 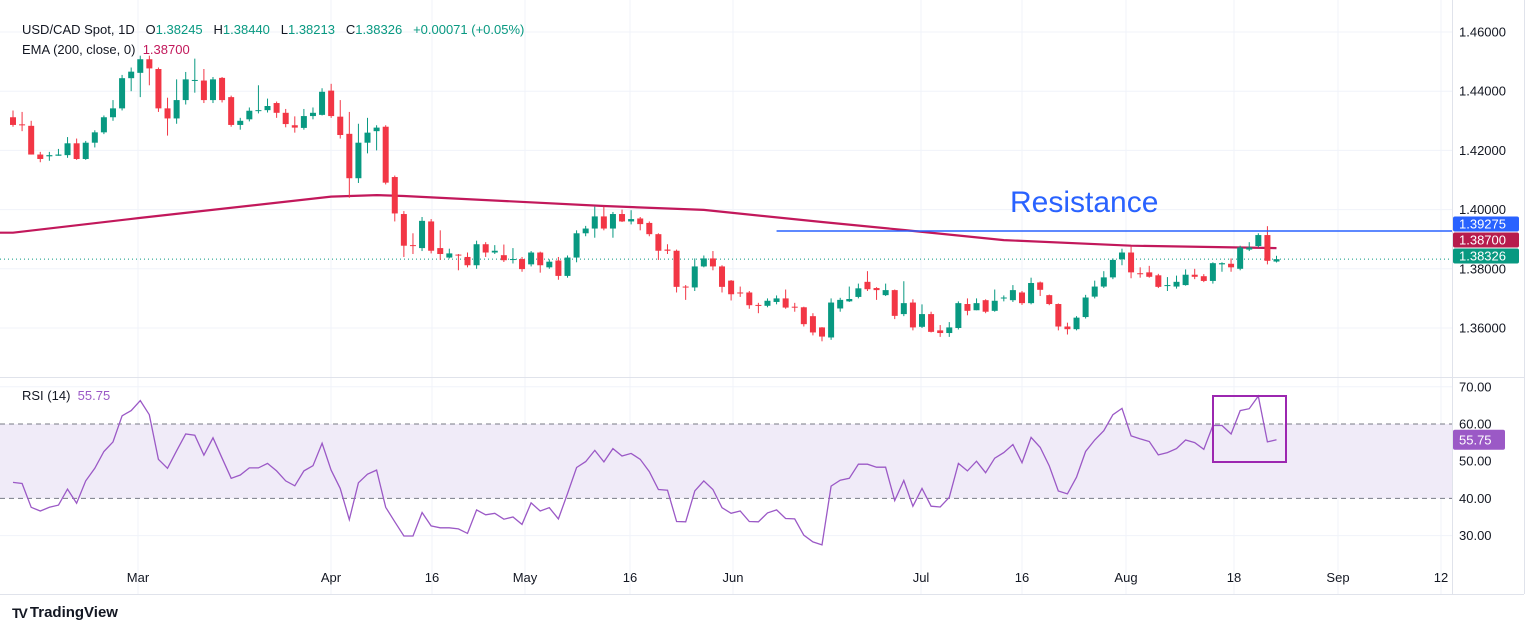 What do you see at coordinates (66, 395) in the screenshot?
I see `rsi-legend: RSI (14) 55.75` at bounding box center [66, 395].